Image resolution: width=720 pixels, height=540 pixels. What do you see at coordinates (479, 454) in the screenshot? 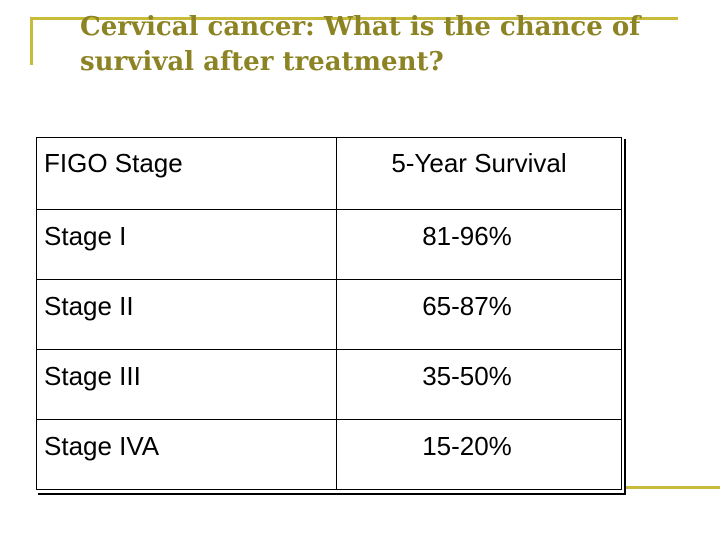
I see `survival-cell: 15-20%` at bounding box center [479, 454].